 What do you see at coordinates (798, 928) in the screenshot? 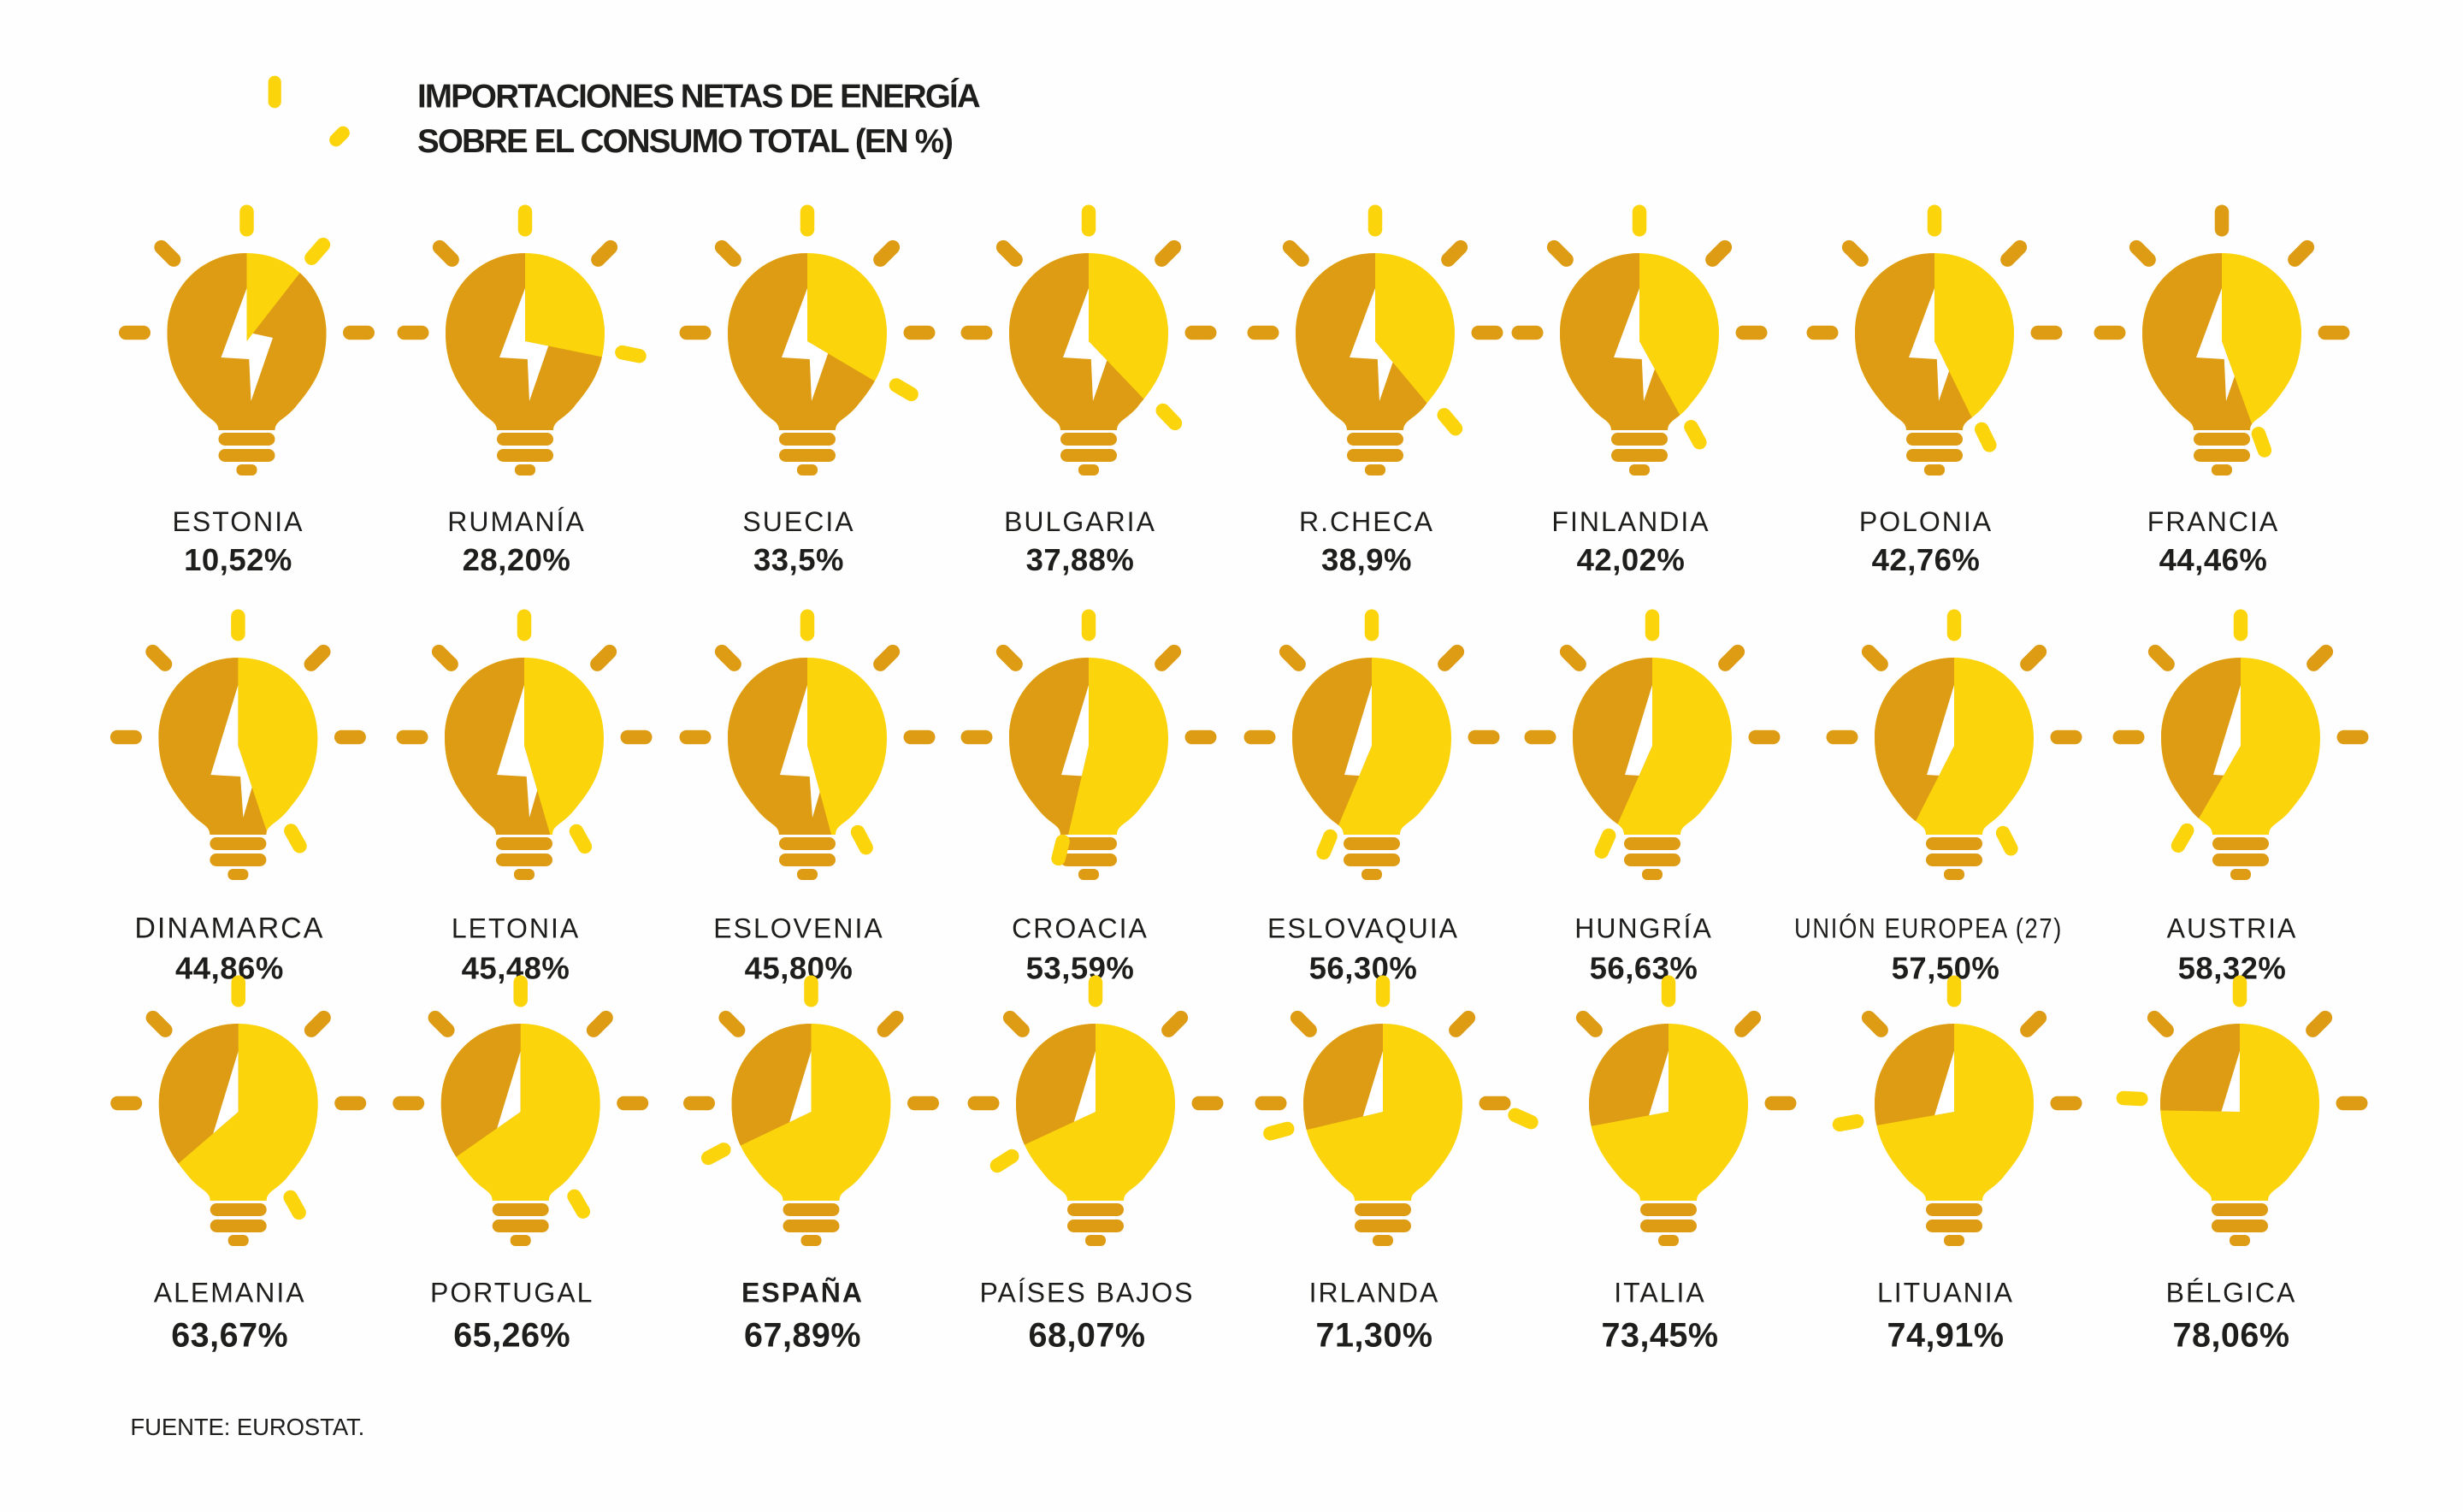
I see `svg-text: ESLOVENIA` at bounding box center [798, 928].